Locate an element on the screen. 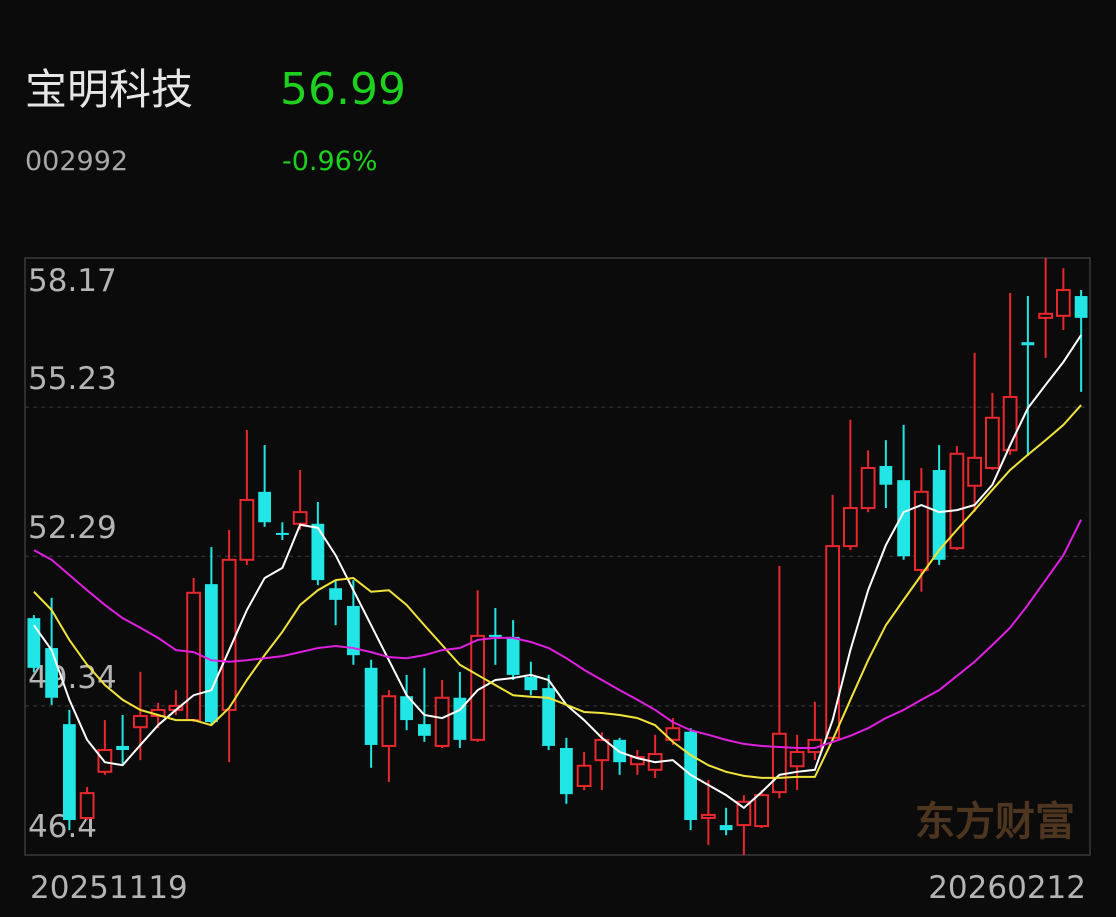 This screenshot has height=917, width=1116. y-tick-label: 58.17 is located at coordinates (72, 281).